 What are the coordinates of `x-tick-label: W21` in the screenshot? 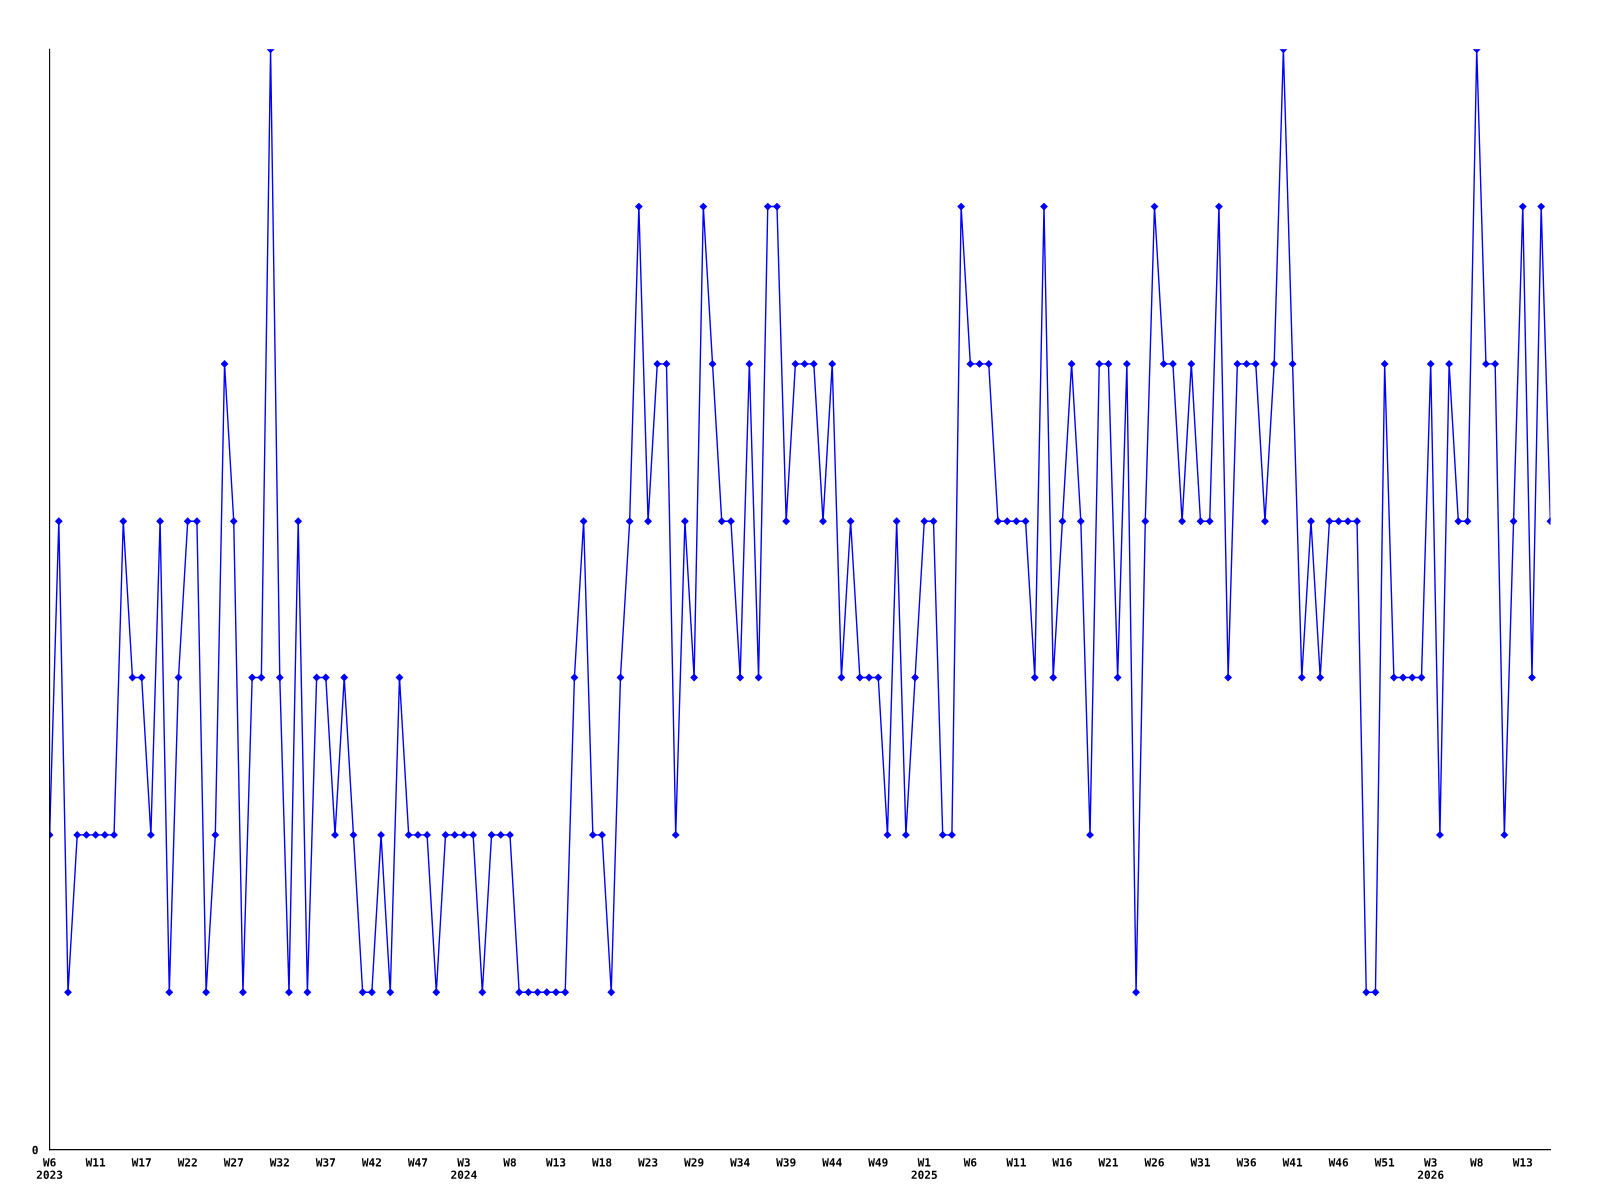 It's located at (1108, 1162).